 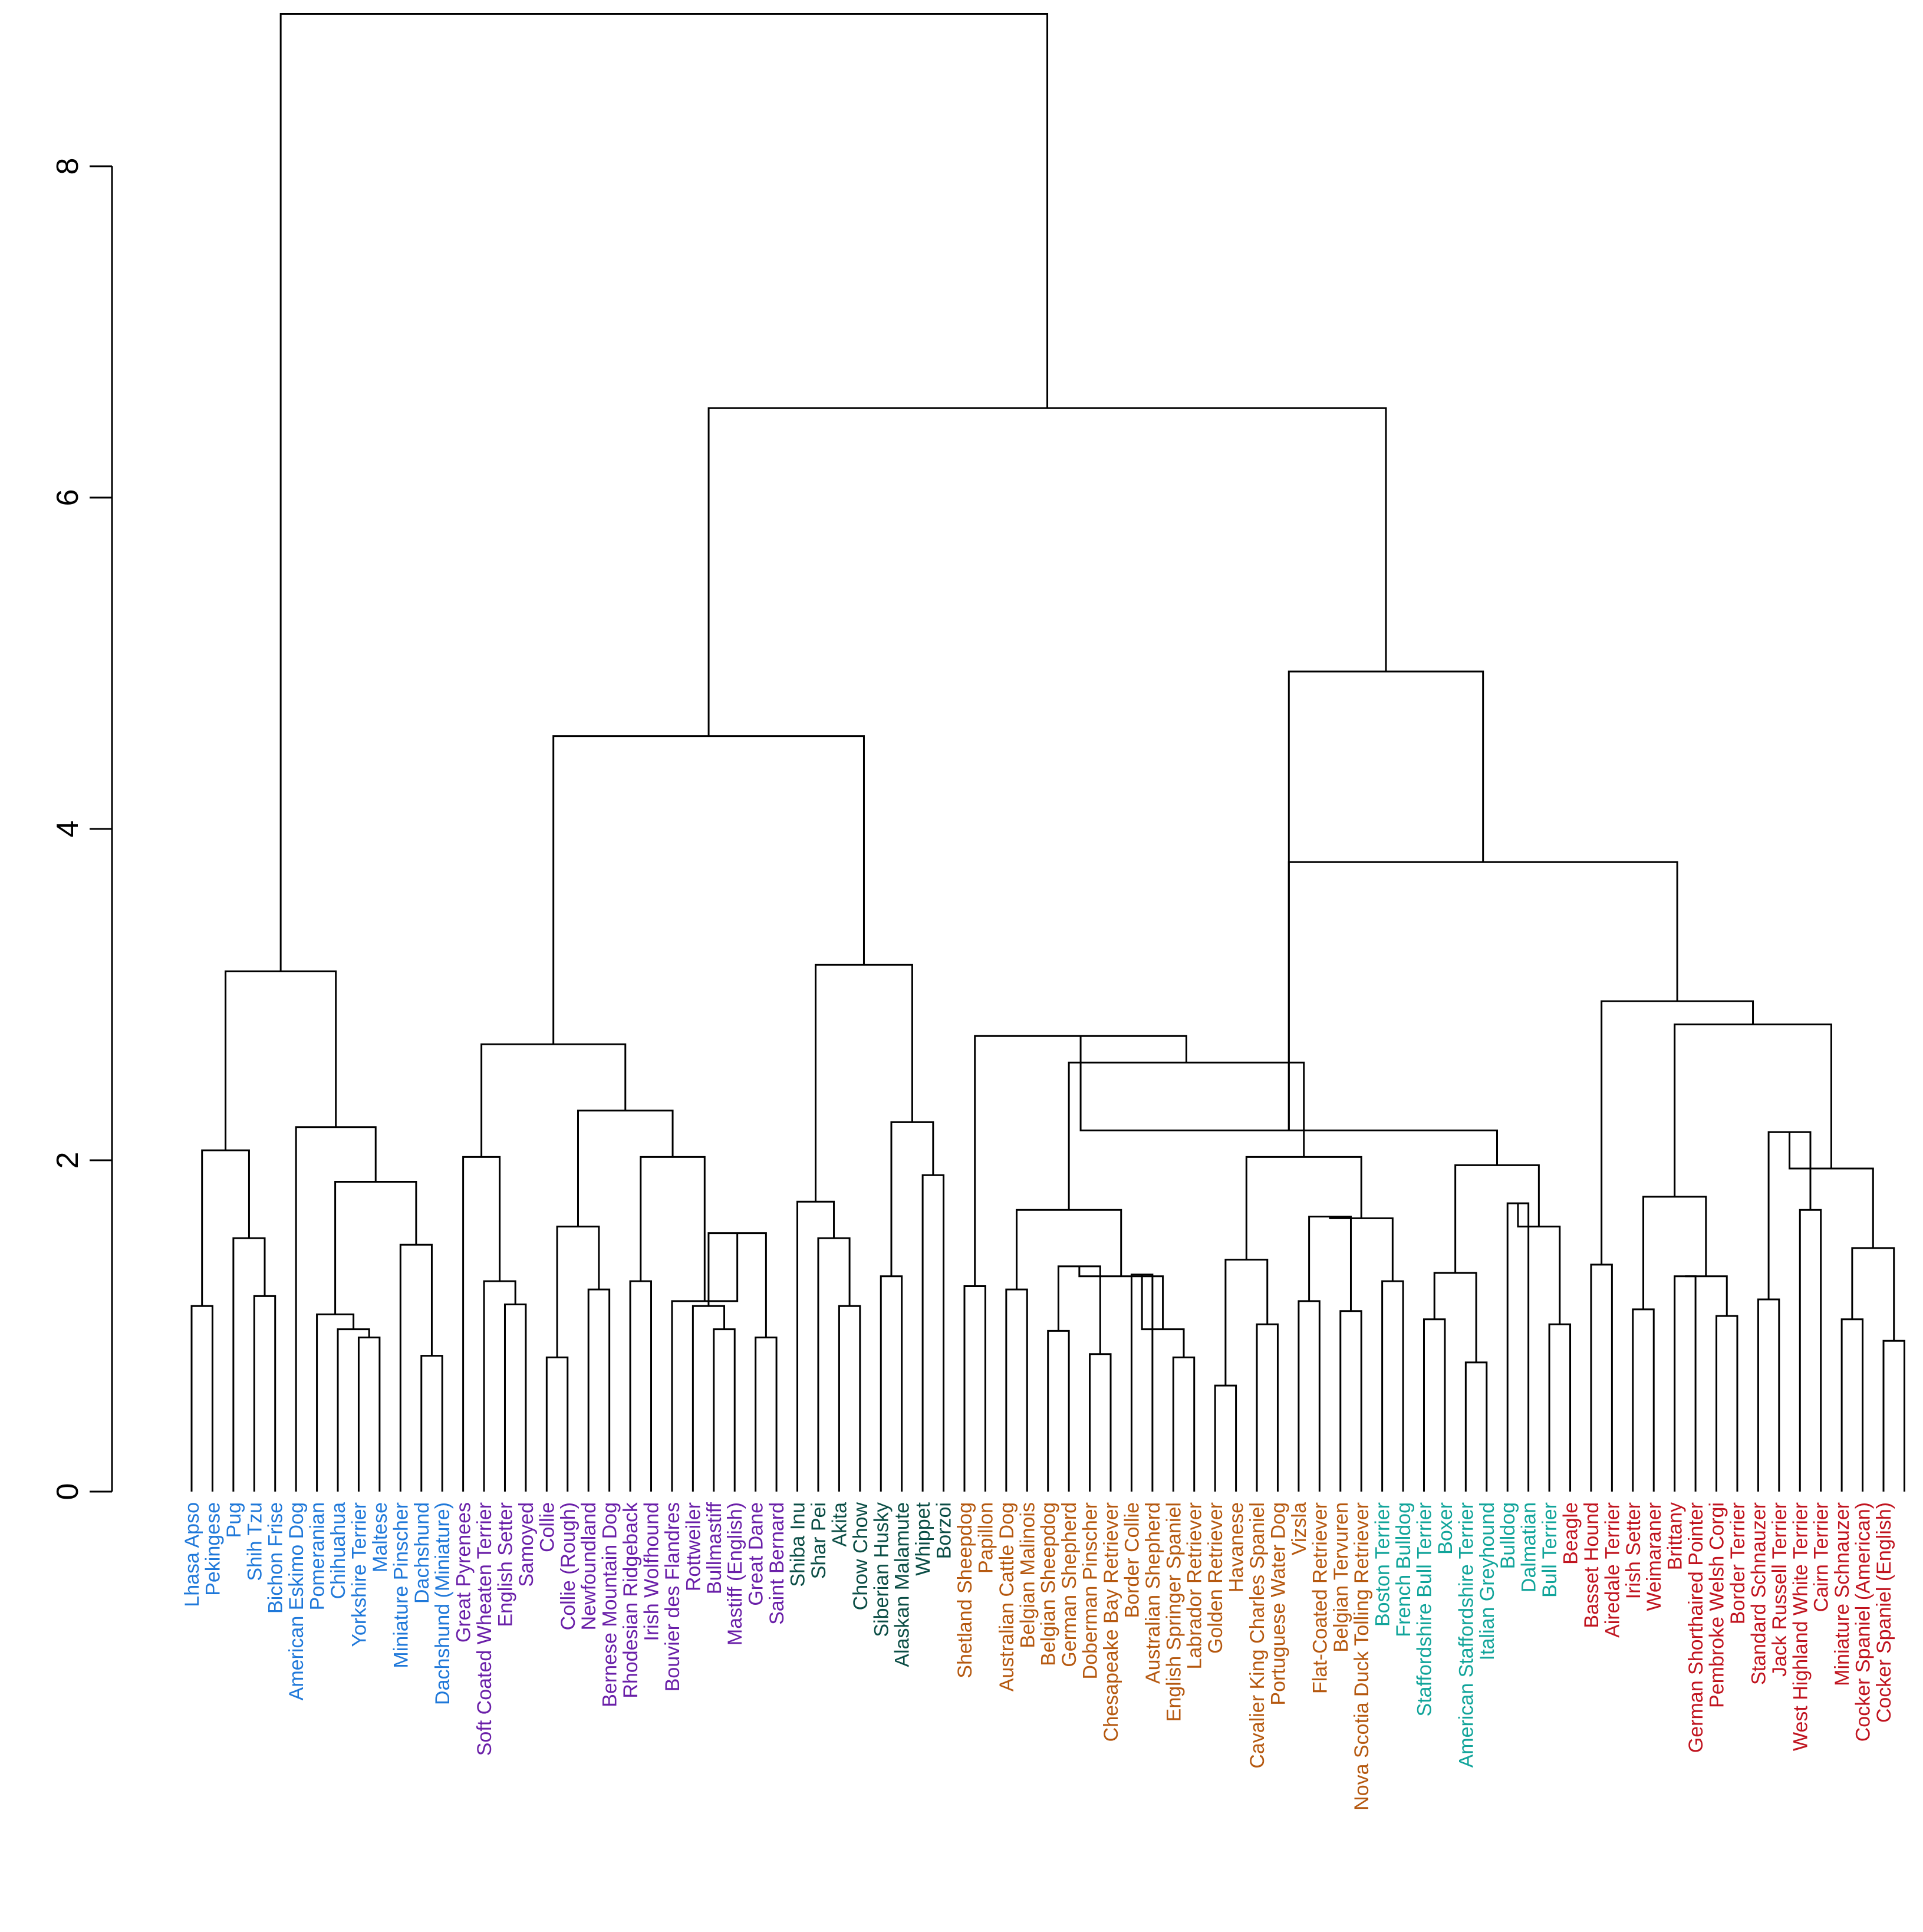 I want to click on leaf-label: Bernese Mountain Dog, so click(x=610, y=1605).